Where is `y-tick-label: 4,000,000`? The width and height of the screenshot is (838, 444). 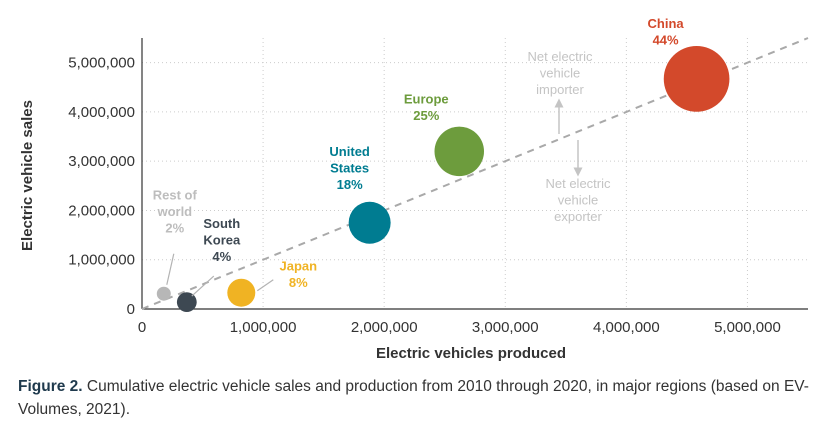 y-tick-label: 4,000,000 is located at coordinates (101, 112).